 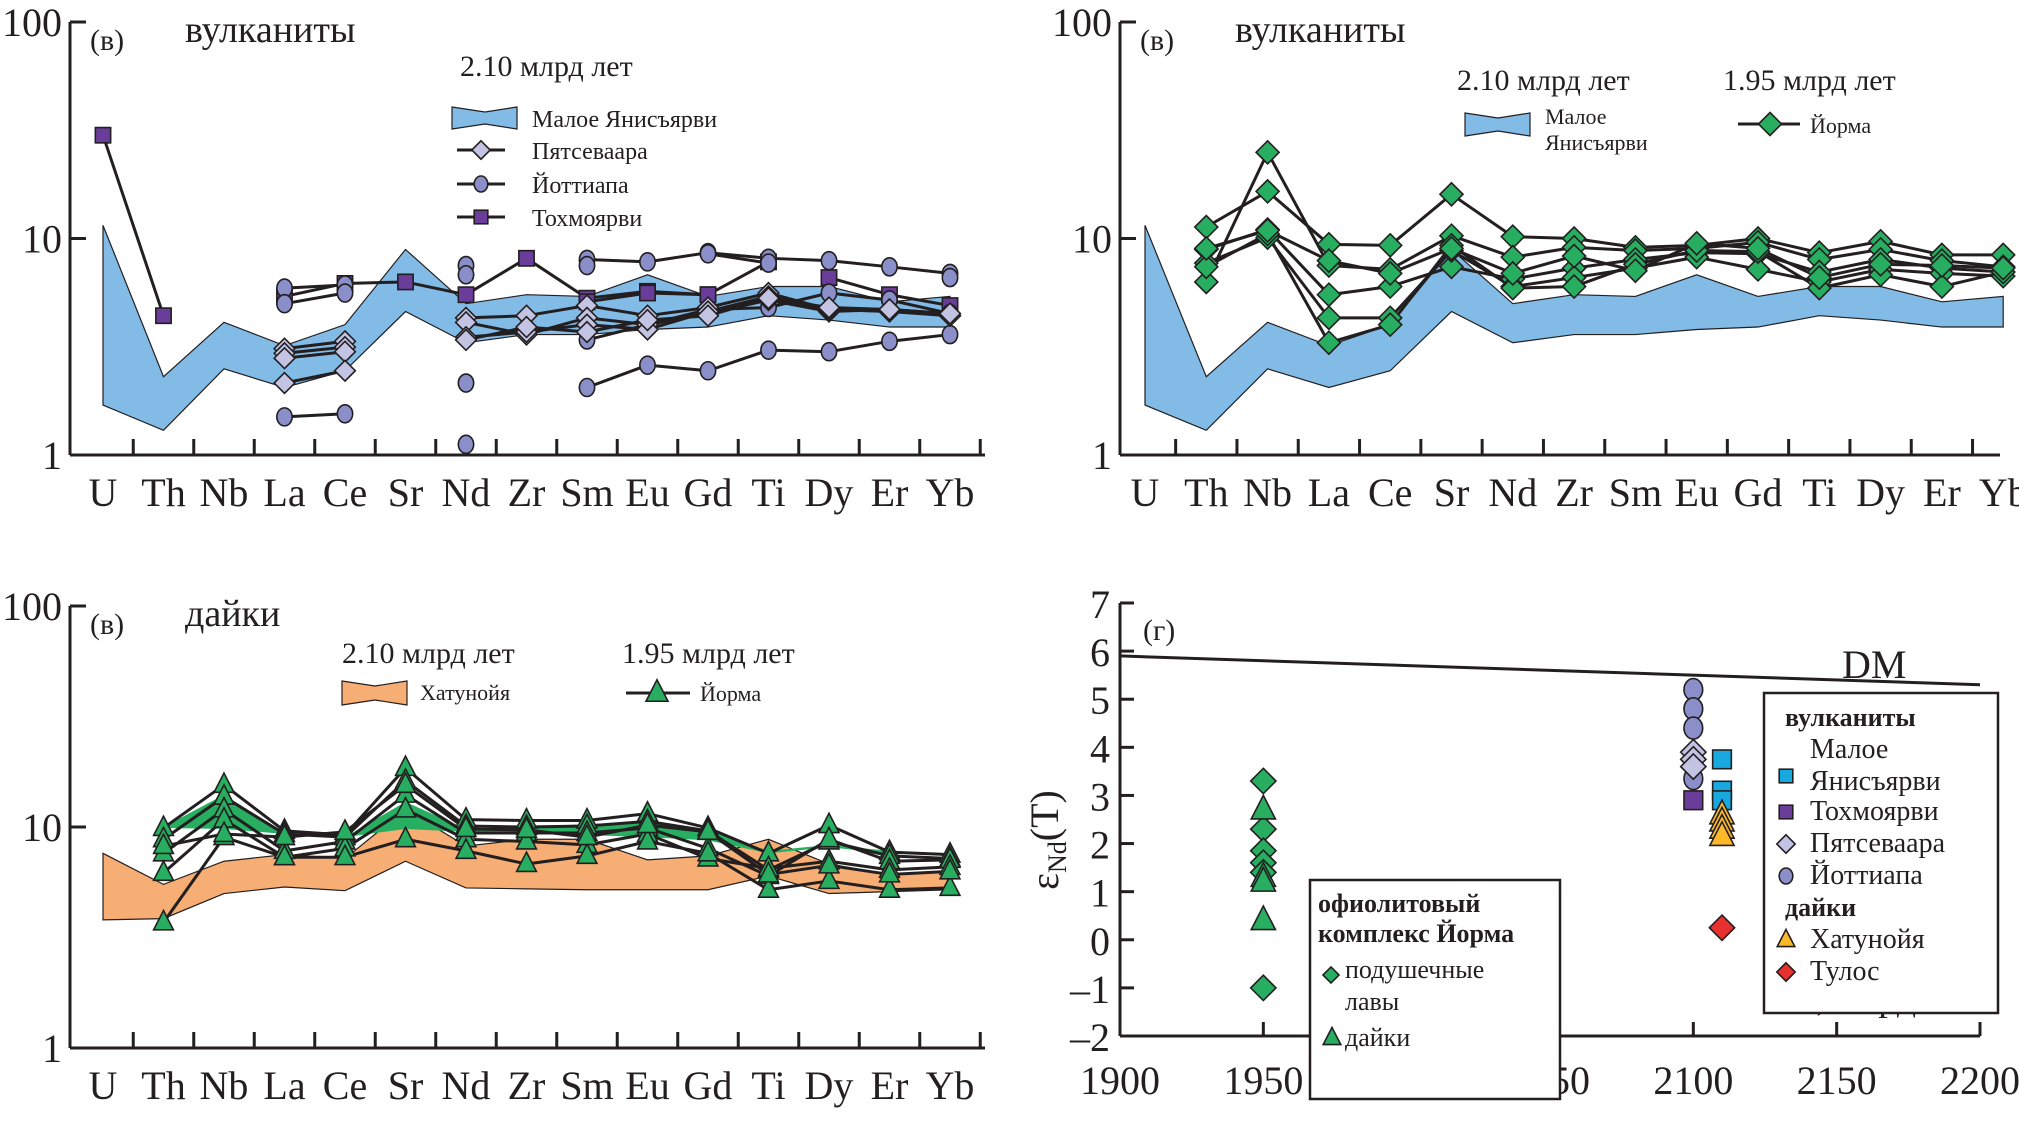 What do you see at coordinates (1047, 840) in the screenshot?
I see `y-axis-label: εNd(T)` at bounding box center [1047, 840].